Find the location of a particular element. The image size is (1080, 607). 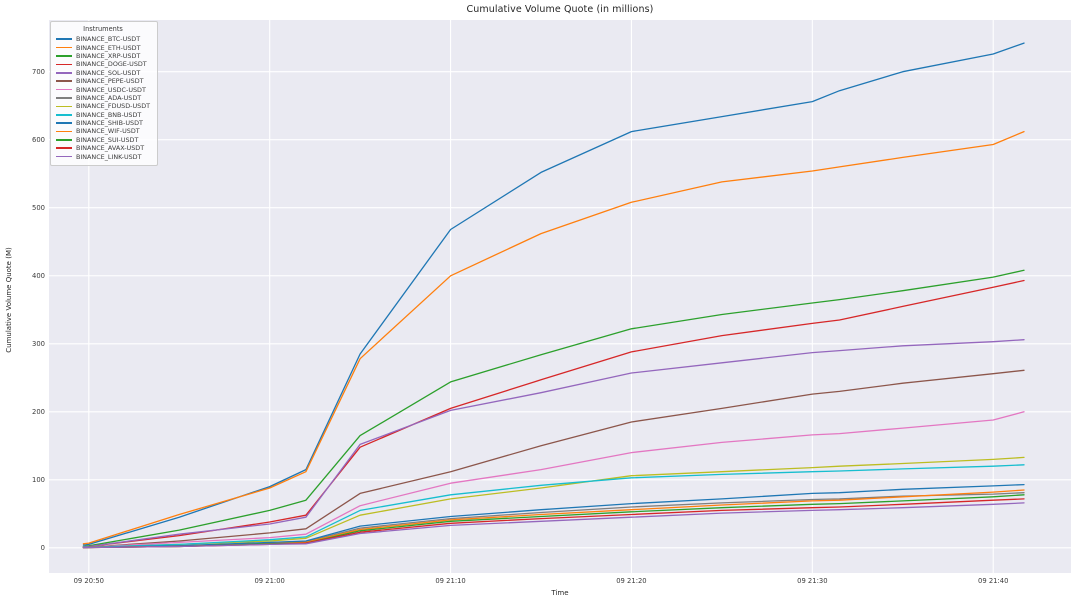

legend-item-label: BINANCE_SUI-USDT is located at coordinates (107, 139).